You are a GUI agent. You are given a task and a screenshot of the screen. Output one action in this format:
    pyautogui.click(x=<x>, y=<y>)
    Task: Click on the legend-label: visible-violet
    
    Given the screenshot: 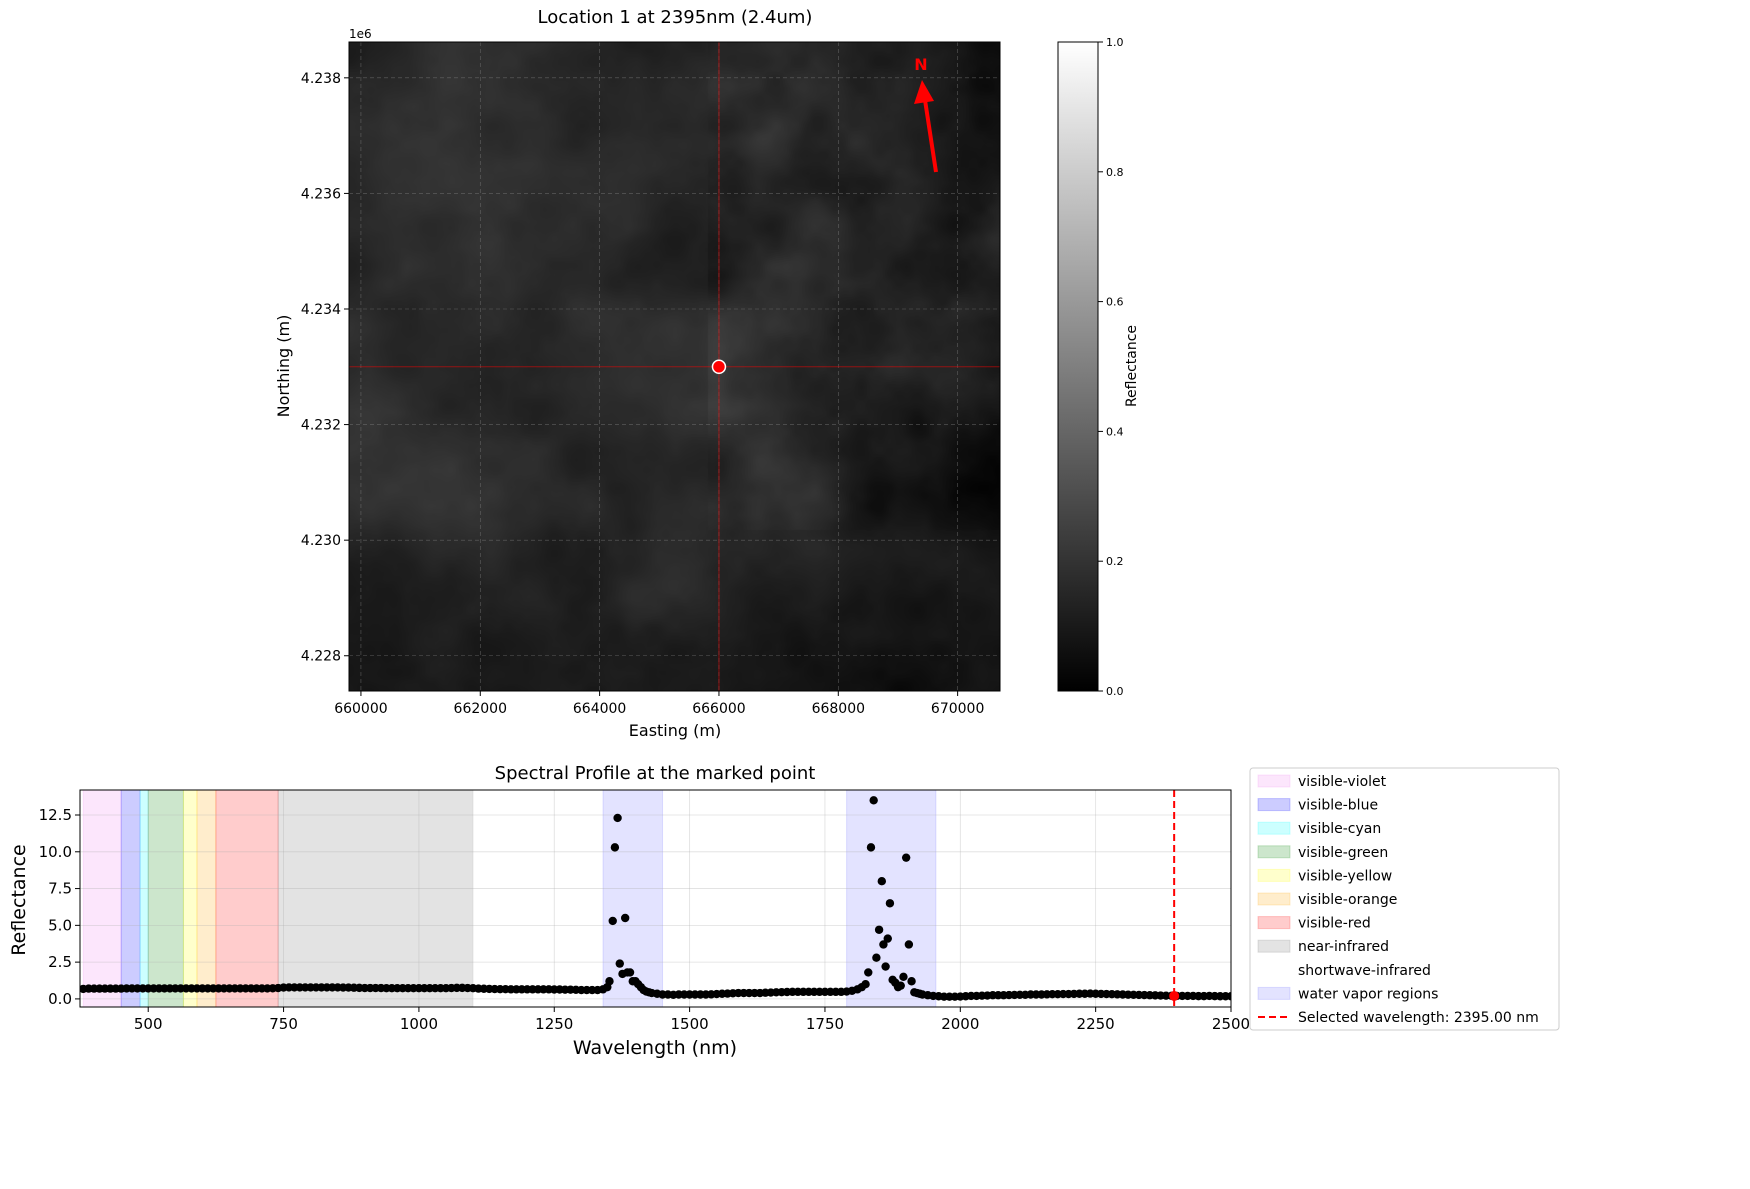 What is the action you would take?
    pyautogui.click(x=1342, y=782)
    